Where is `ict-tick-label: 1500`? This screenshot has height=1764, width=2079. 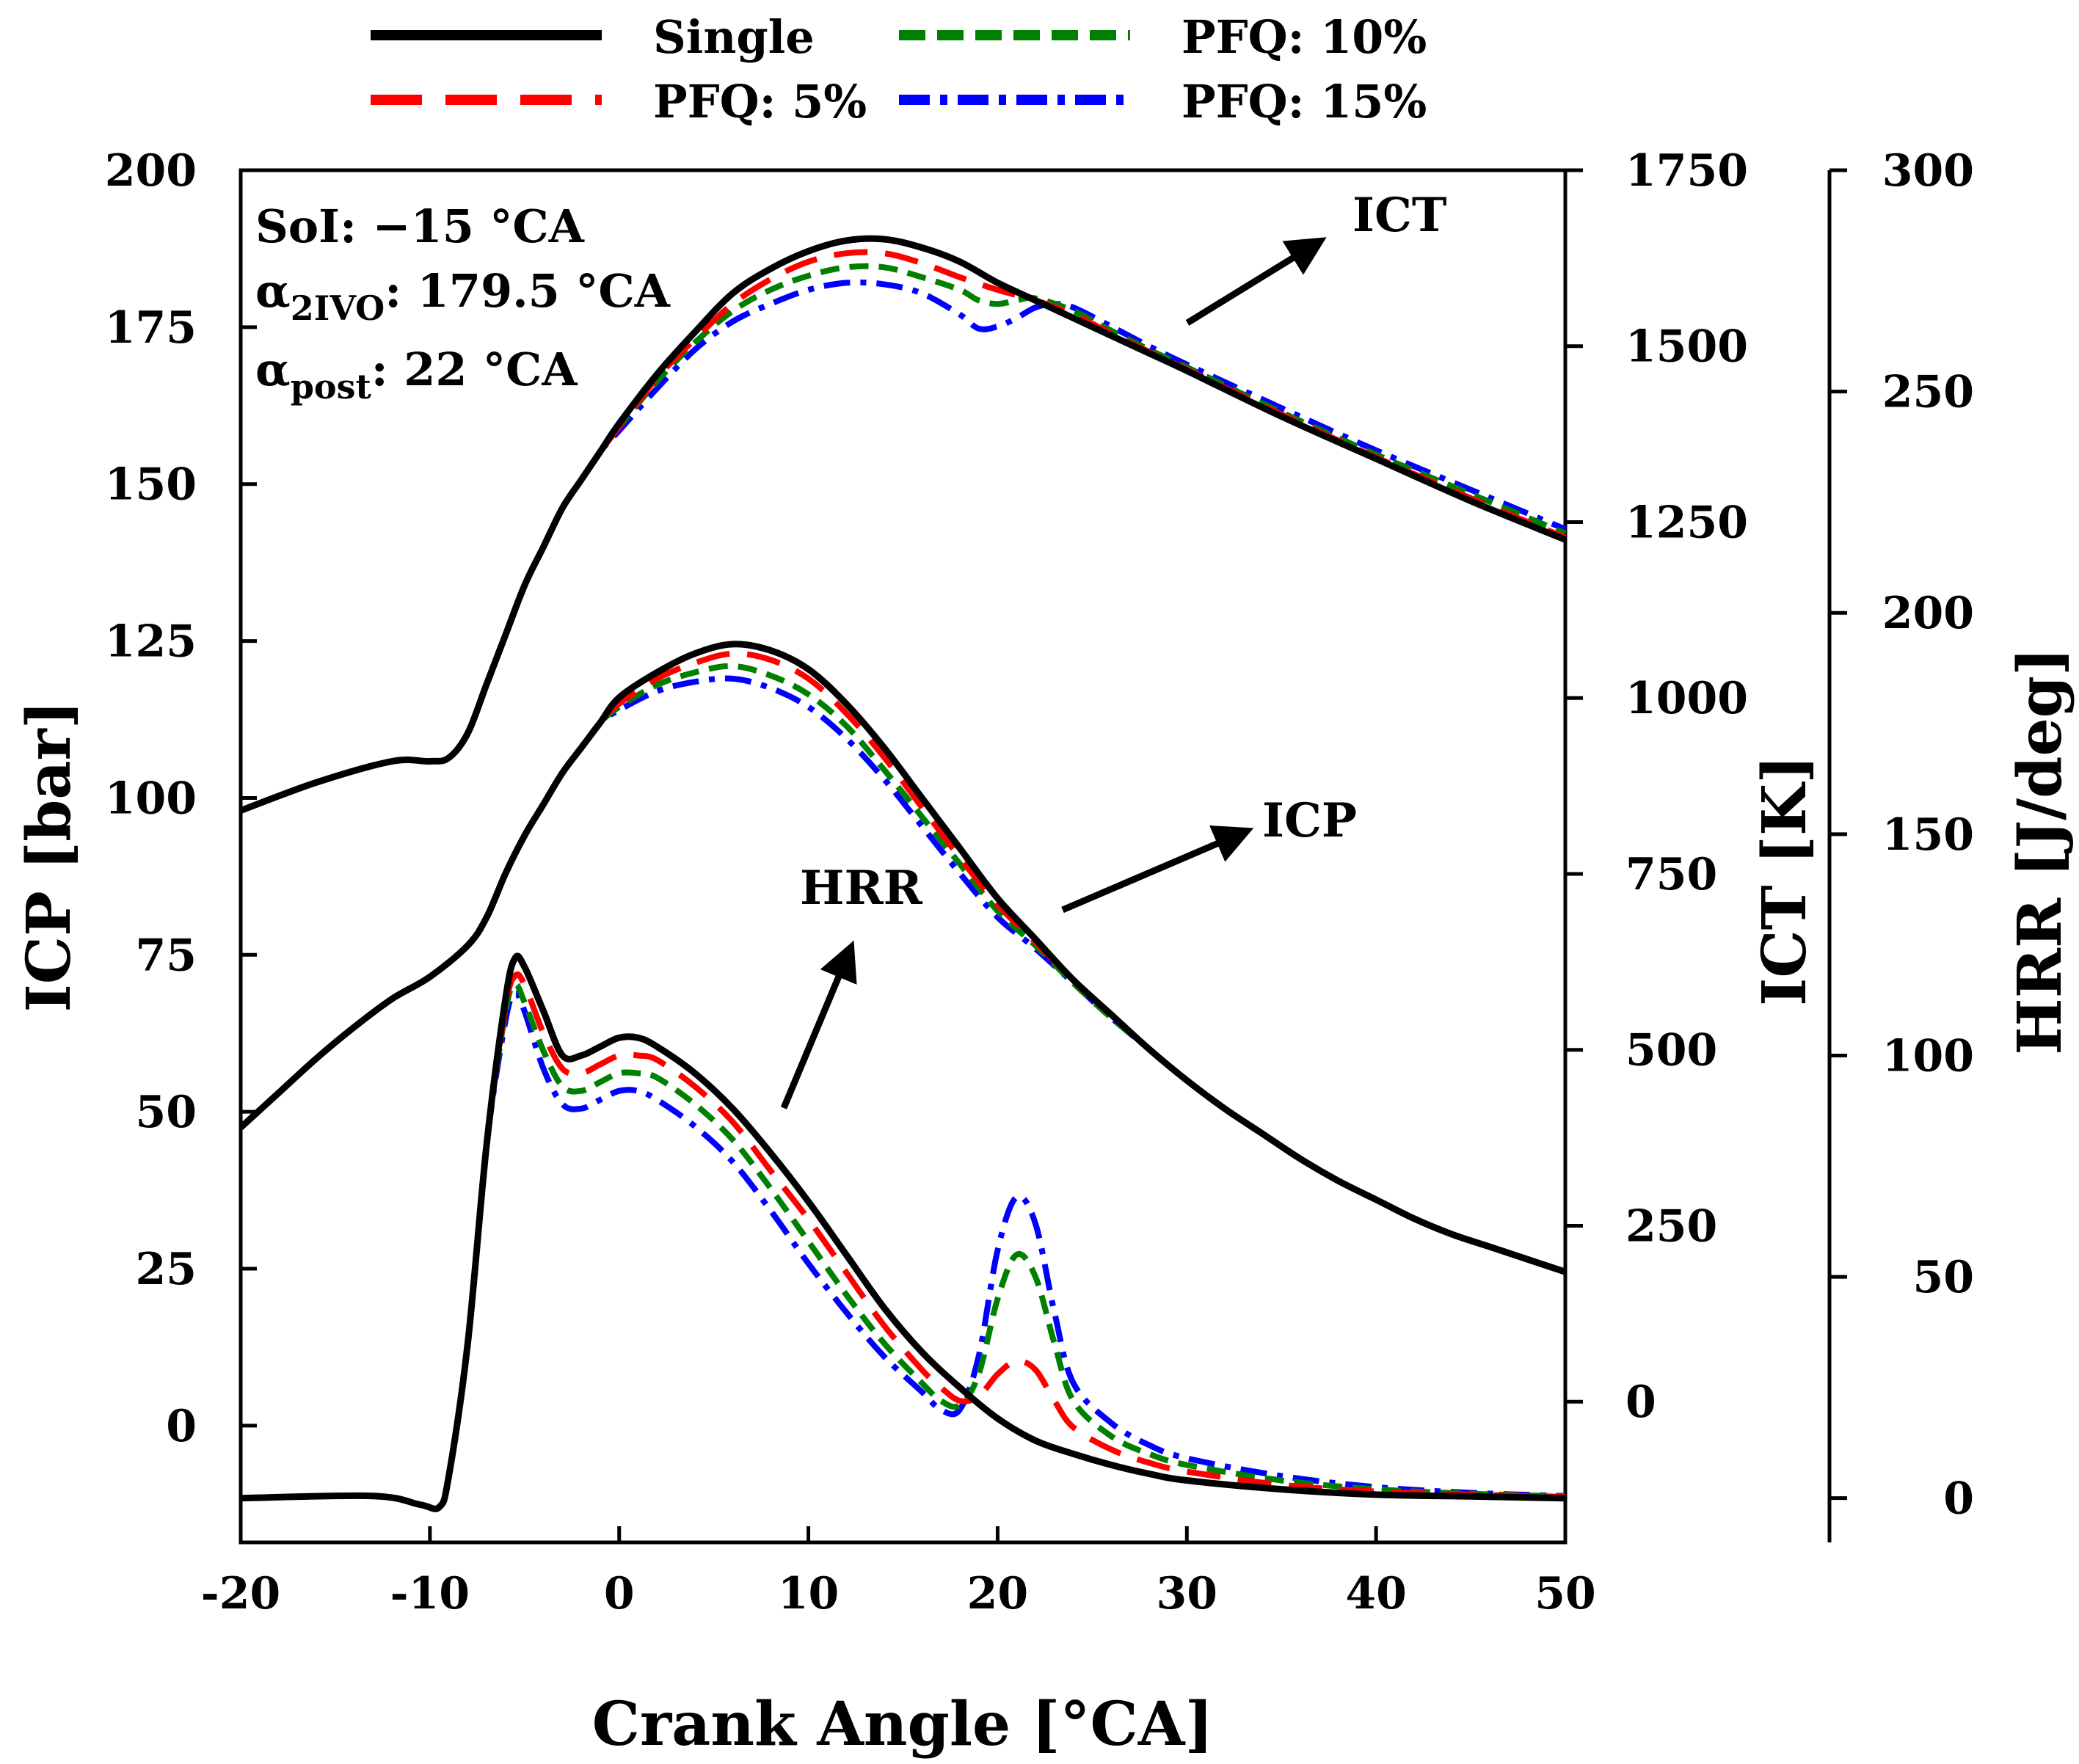
ict-tick-label: 1500 is located at coordinates (1686, 347).